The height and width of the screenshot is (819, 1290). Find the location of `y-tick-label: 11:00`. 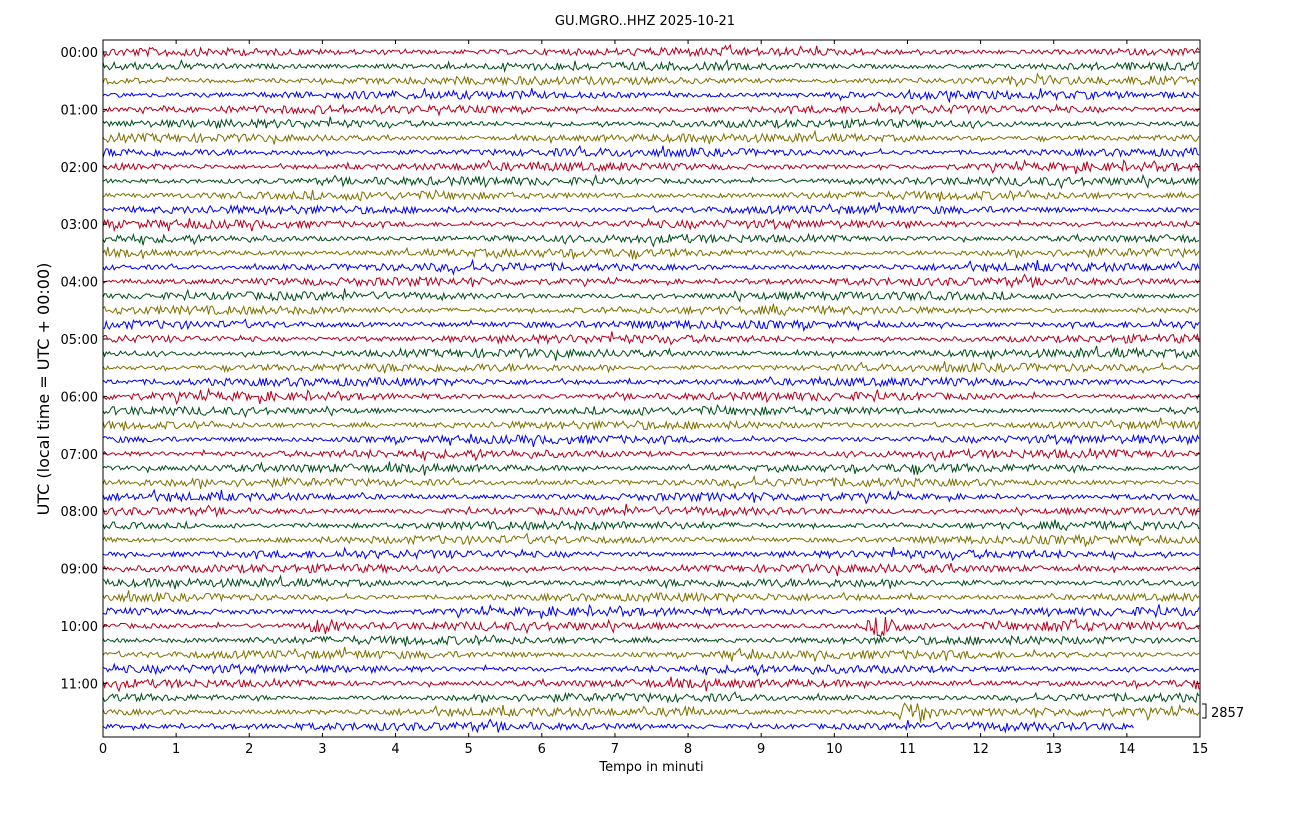

y-tick-label: 11:00 is located at coordinates (79, 684).